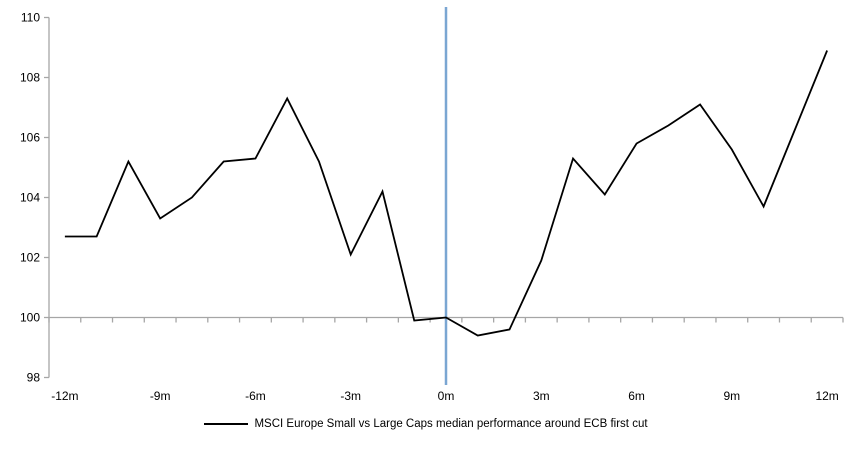 Image resolution: width=852 pixels, height=450 pixels. I want to click on x-tick-label: -9m, so click(160, 396).